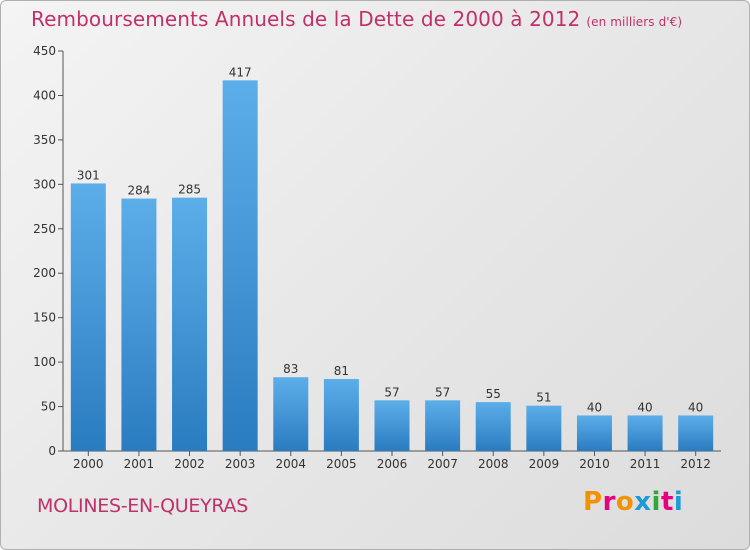 This screenshot has width=750, height=550. I want to click on bar-2001, so click(139, 324).